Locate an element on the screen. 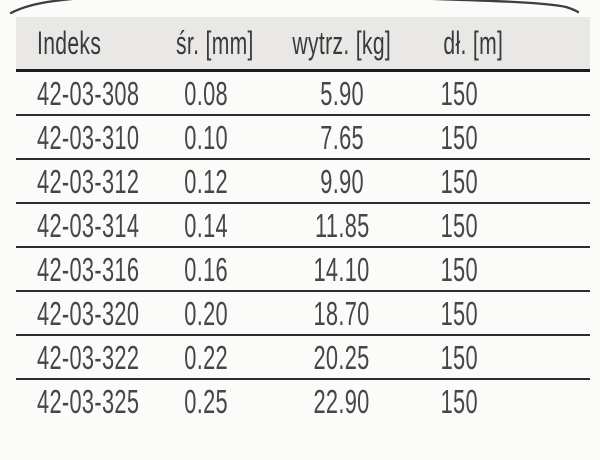 Image resolution: width=600 pixels, height=460 pixels. cell-indeks: 42-03-325 is located at coordinates (88, 401).